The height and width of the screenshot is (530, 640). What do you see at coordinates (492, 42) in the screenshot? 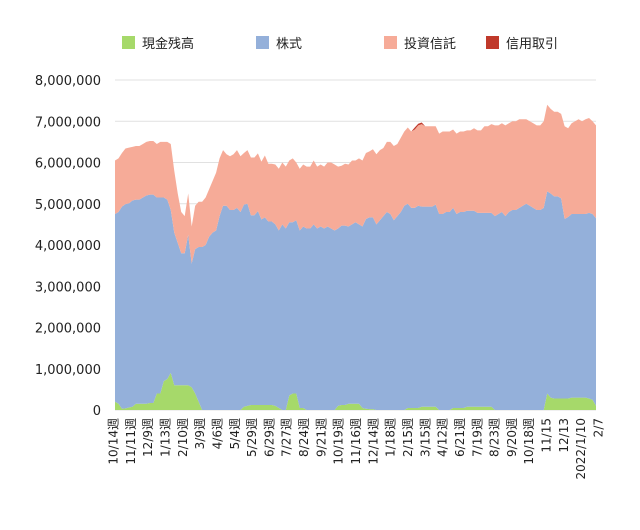
I see `legend-swatch-margin` at bounding box center [492, 42].